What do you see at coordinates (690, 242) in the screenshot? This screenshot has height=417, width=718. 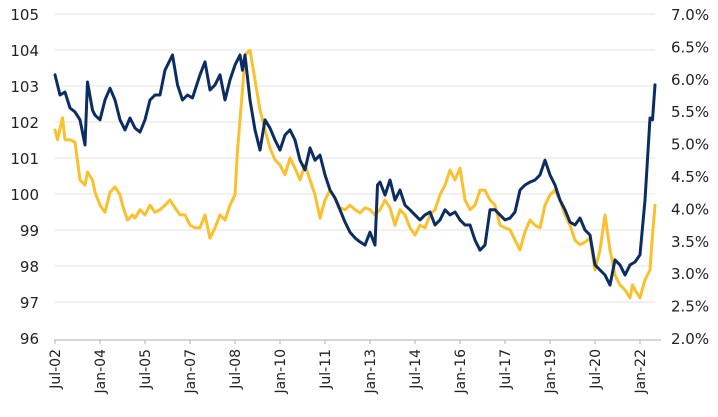 I see `right-axis-tick-label: 3.5%` at bounding box center [690, 242].